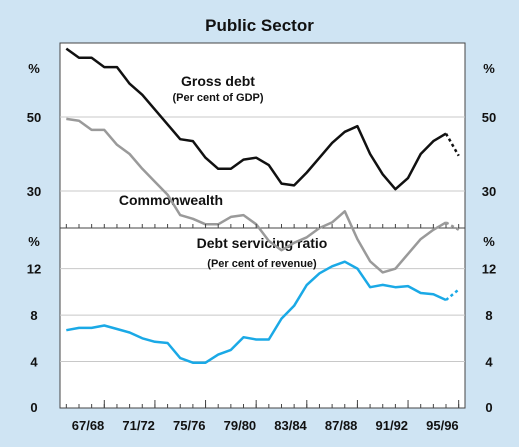 The image size is (519, 447). I want to click on x-tick-label: 67/68, so click(88, 425).